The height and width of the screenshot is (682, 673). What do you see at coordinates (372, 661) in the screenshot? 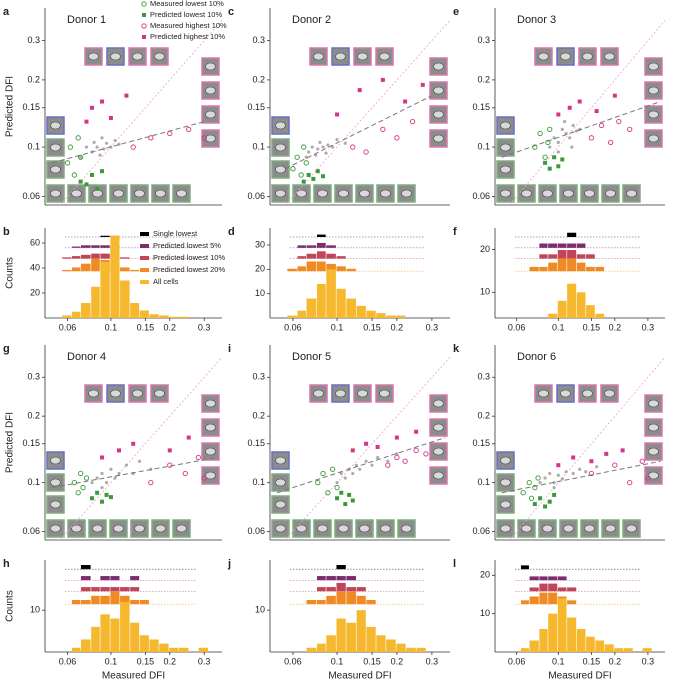
I see `x-tick-label: 0.15` at bounding box center [372, 661].